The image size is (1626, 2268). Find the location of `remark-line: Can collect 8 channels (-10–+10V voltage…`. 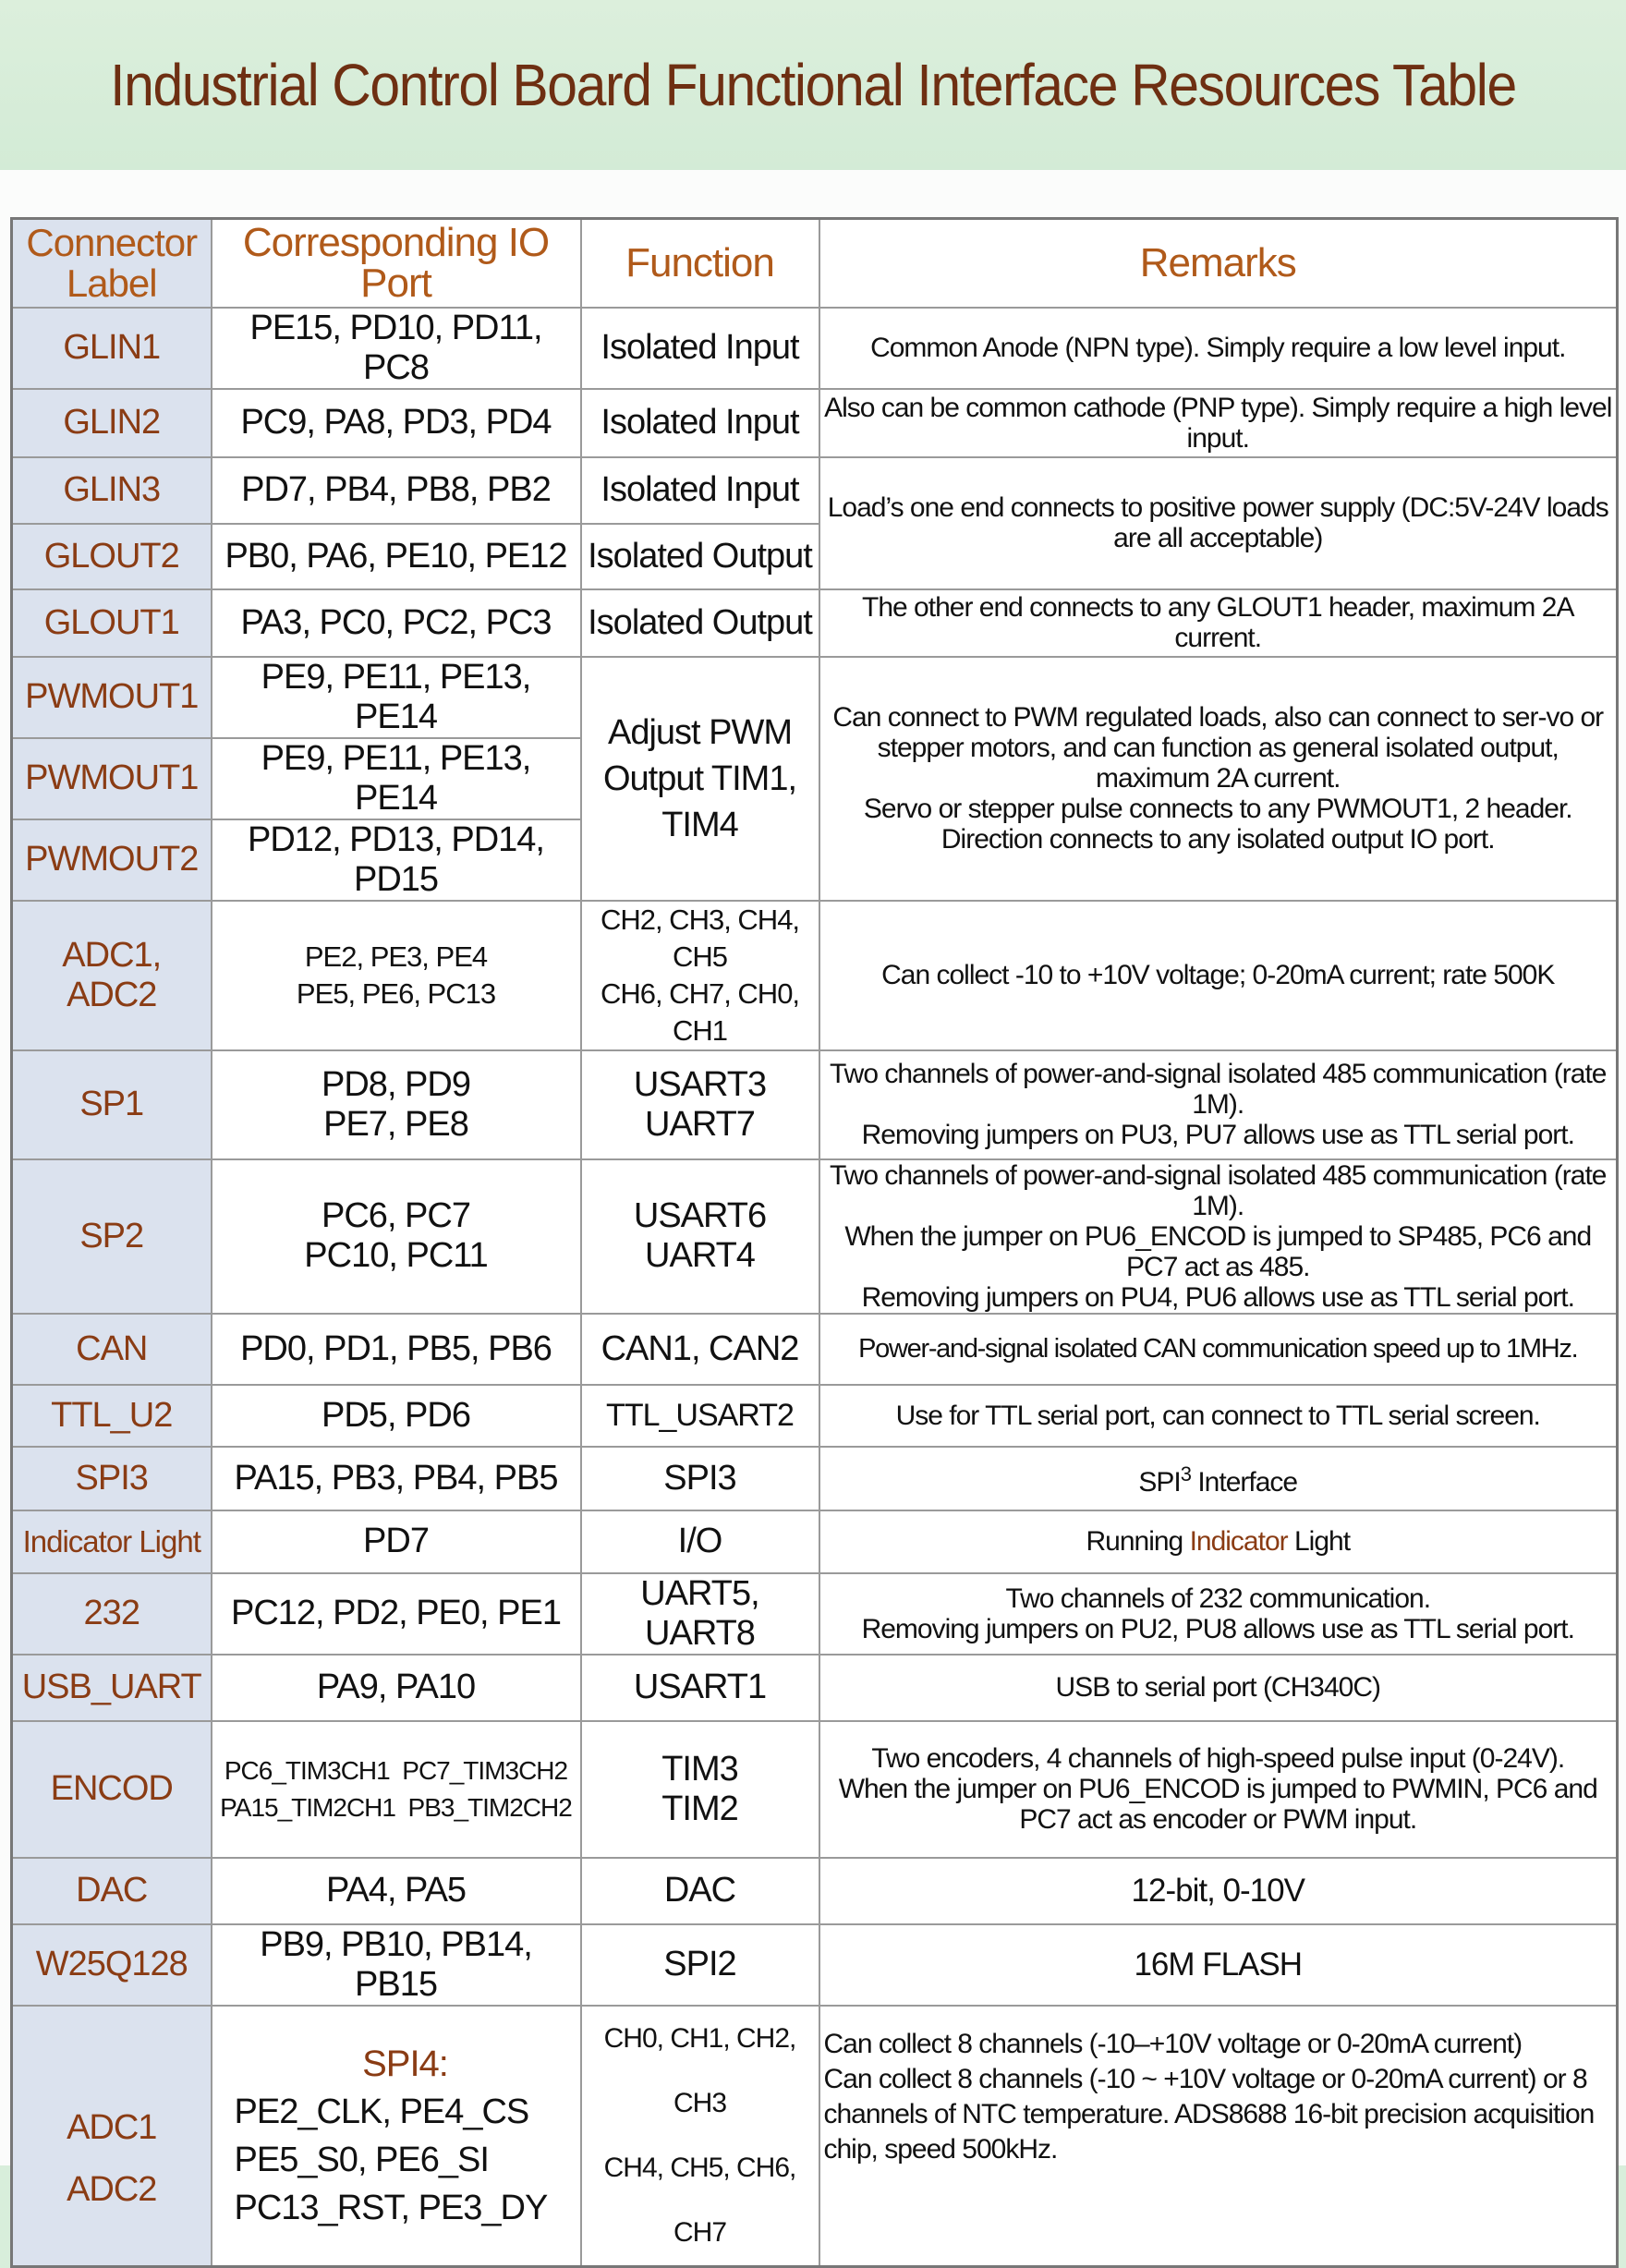

remark-line: Can collect 8 channels (-10–+10V voltage… is located at coordinates (1173, 2043).